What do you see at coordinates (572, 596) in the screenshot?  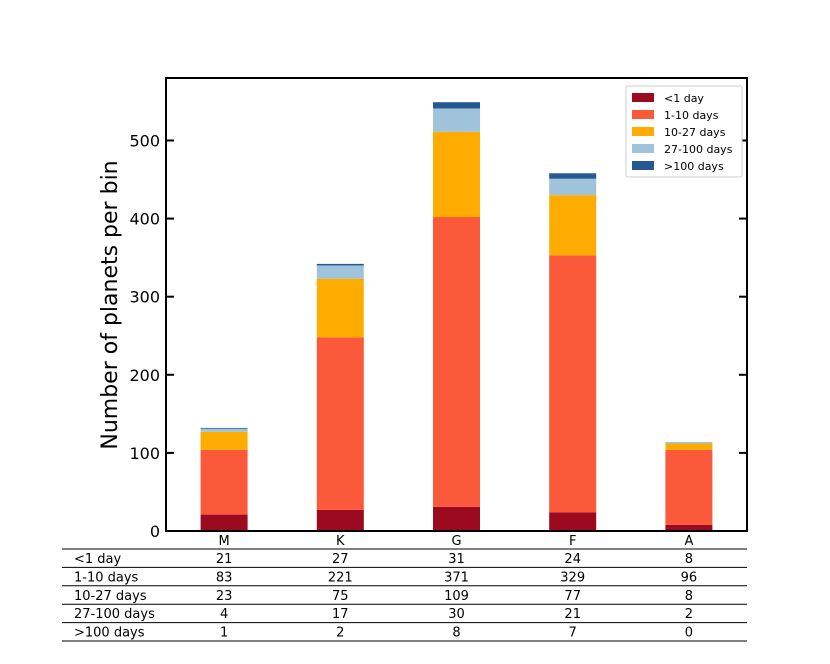 I see `table-cell: 77` at bounding box center [572, 596].